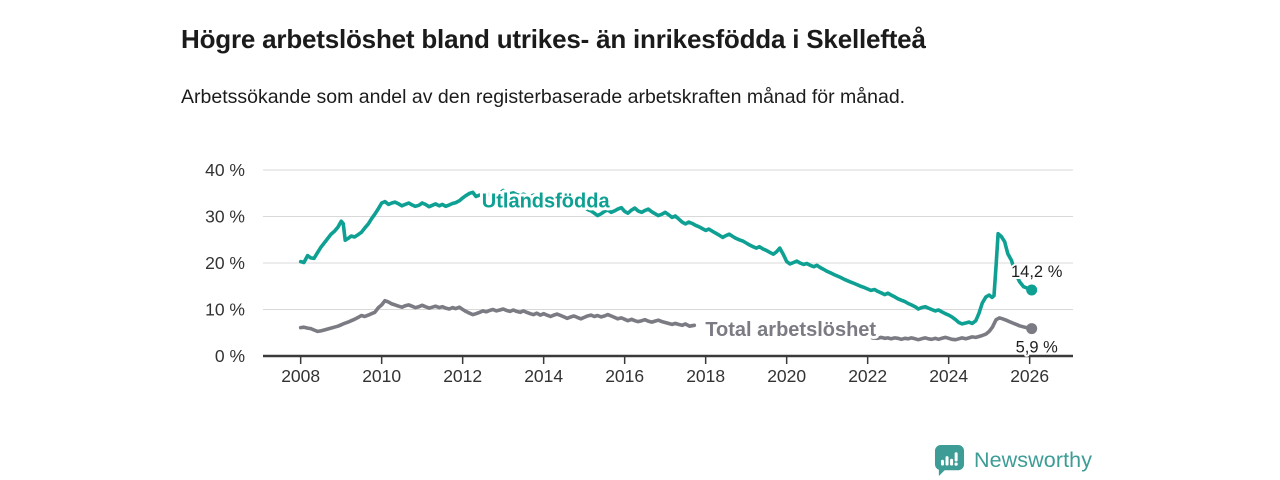 Image resolution: width=1280 pixels, height=480 pixels. Describe the element at coordinates (381, 376) in the screenshot. I see `x-tick-label: 2010` at that location.